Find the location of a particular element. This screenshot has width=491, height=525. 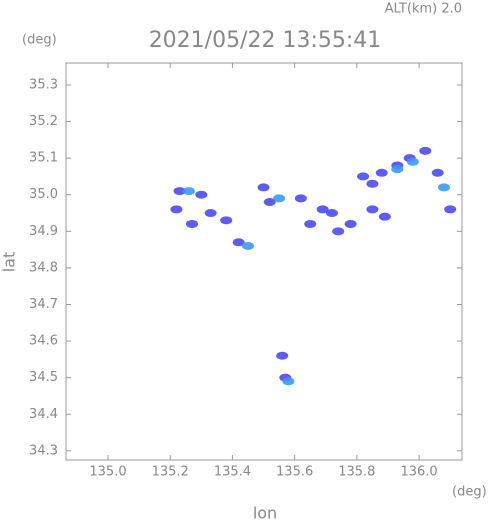

x-unit: (deg) is located at coordinates (469, 492).